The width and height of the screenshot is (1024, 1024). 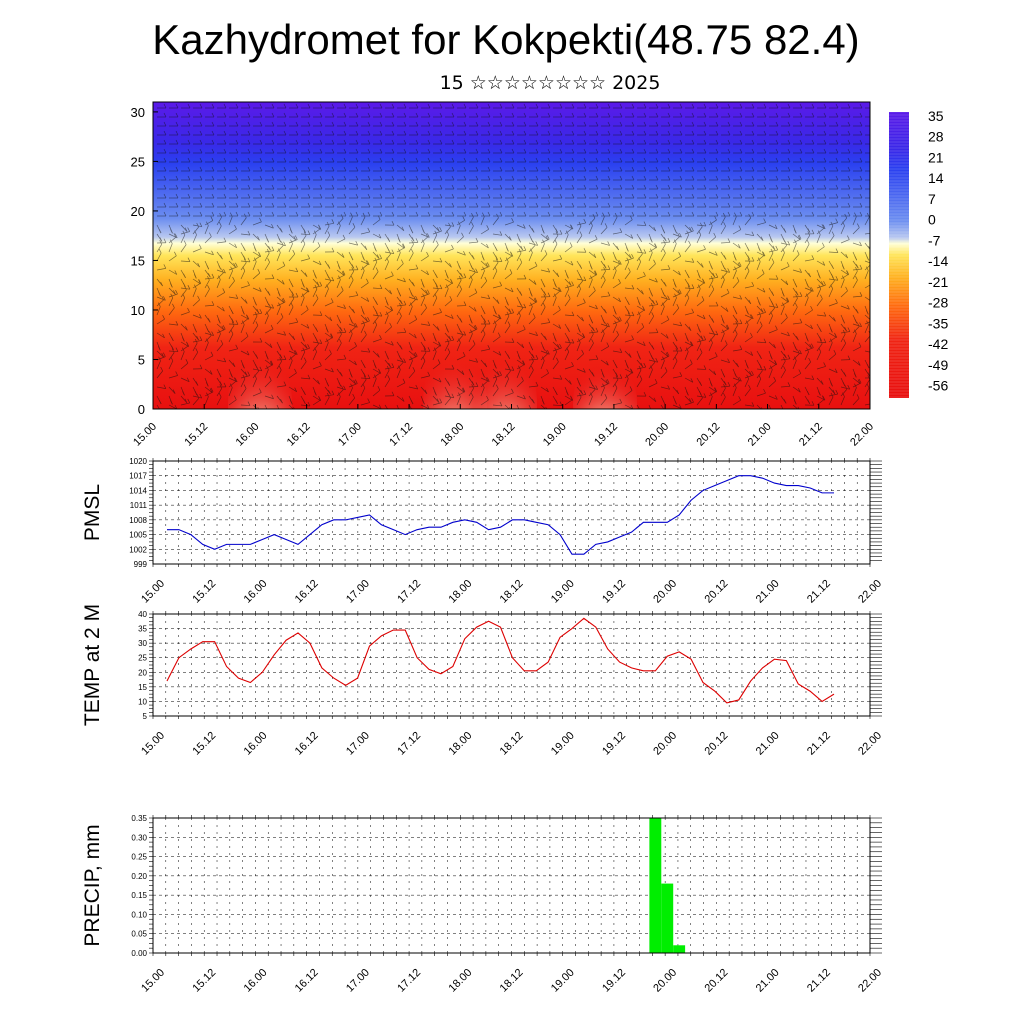 I want to click on chart-subtitle: 15 ☆☆☆☆☆☆☆☆ 2025, so click(x=550, y=83).